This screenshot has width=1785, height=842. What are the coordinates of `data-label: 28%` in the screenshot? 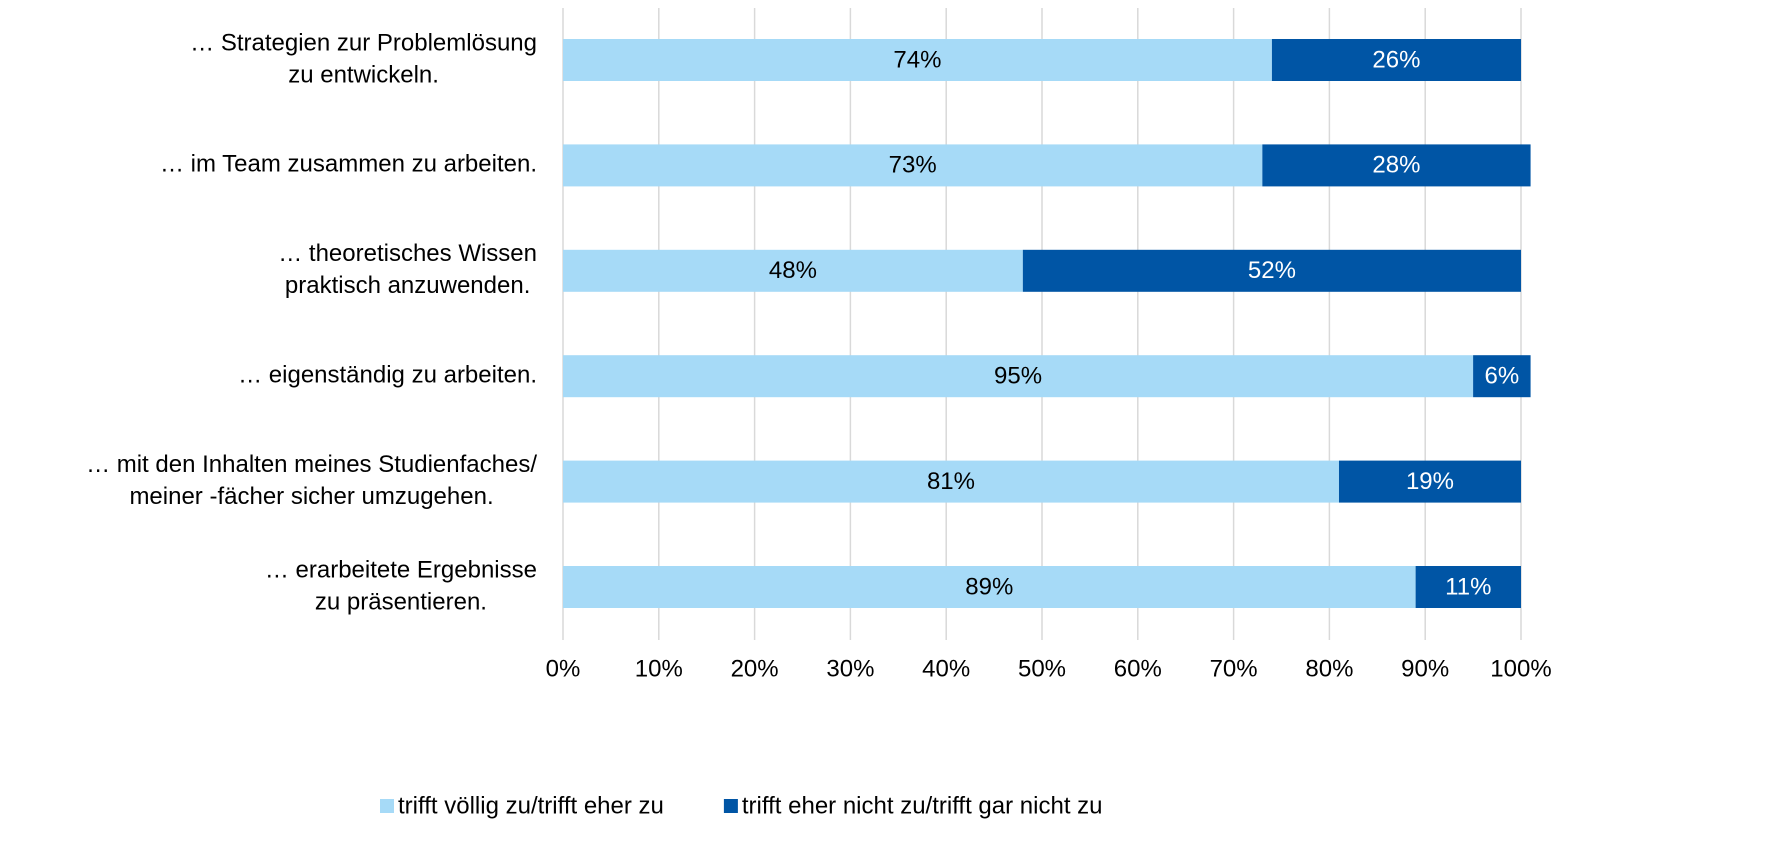 It's located at (1396, 165).